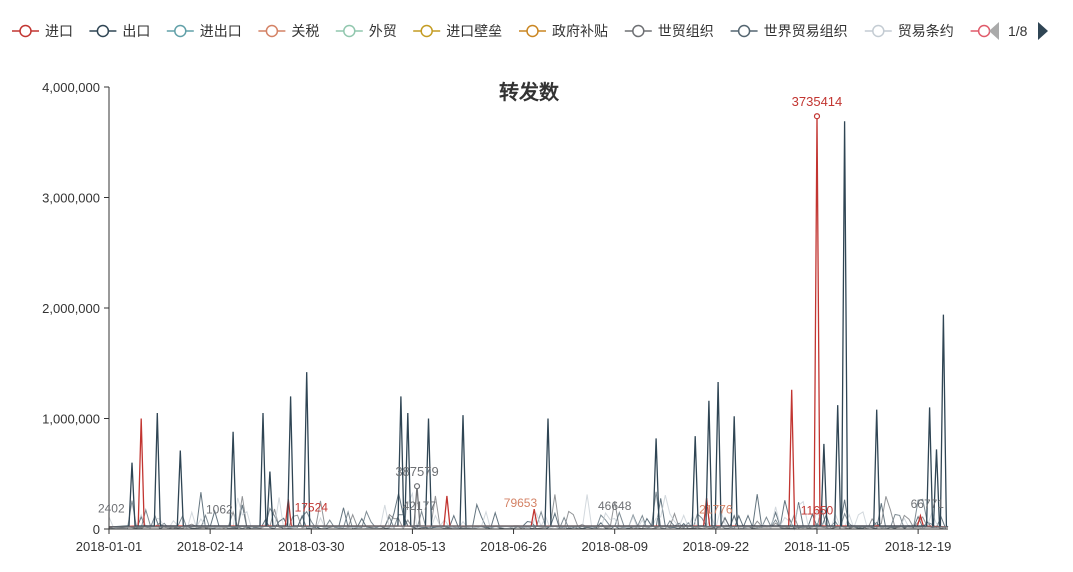 This screenshot has height=572, width=1073. I want to click on legend-label: 出口, so click(136, 31).